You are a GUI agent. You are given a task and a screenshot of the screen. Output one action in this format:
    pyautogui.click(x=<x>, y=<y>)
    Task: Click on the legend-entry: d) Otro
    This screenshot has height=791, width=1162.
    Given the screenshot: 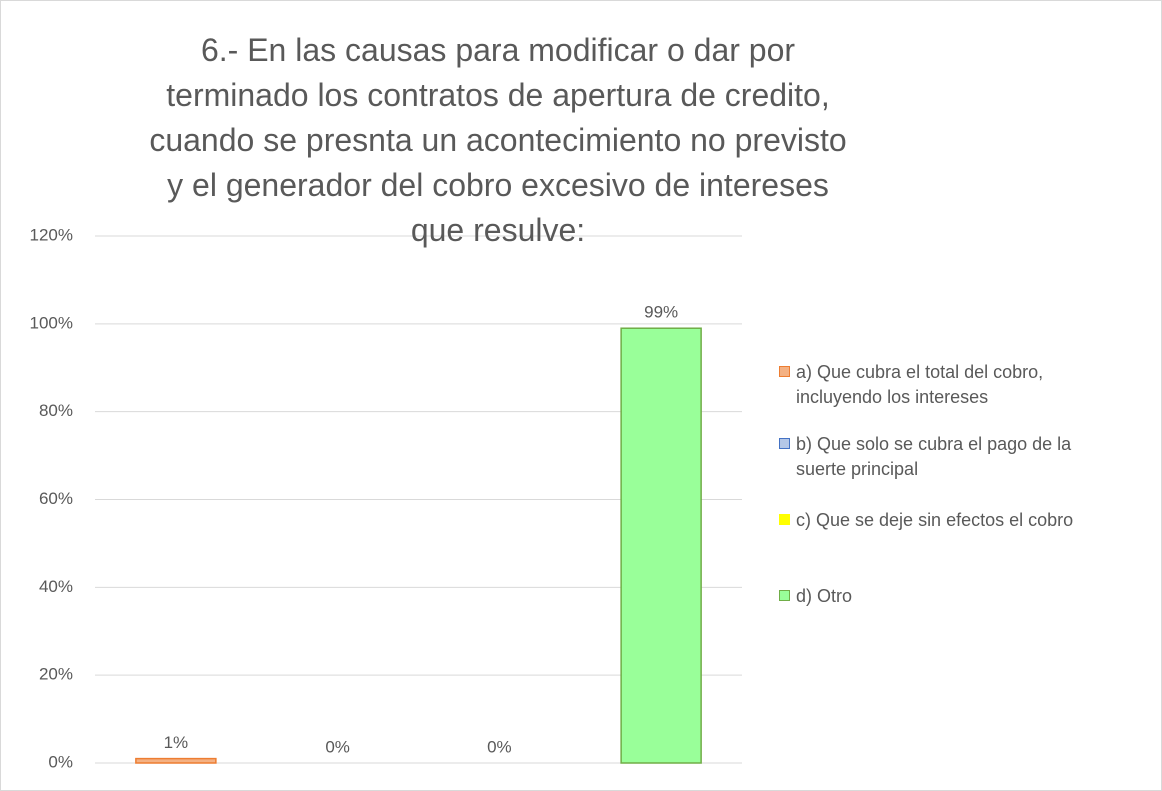 What is the action you would take?
    pyautogui.click(x=969, y=596)
    